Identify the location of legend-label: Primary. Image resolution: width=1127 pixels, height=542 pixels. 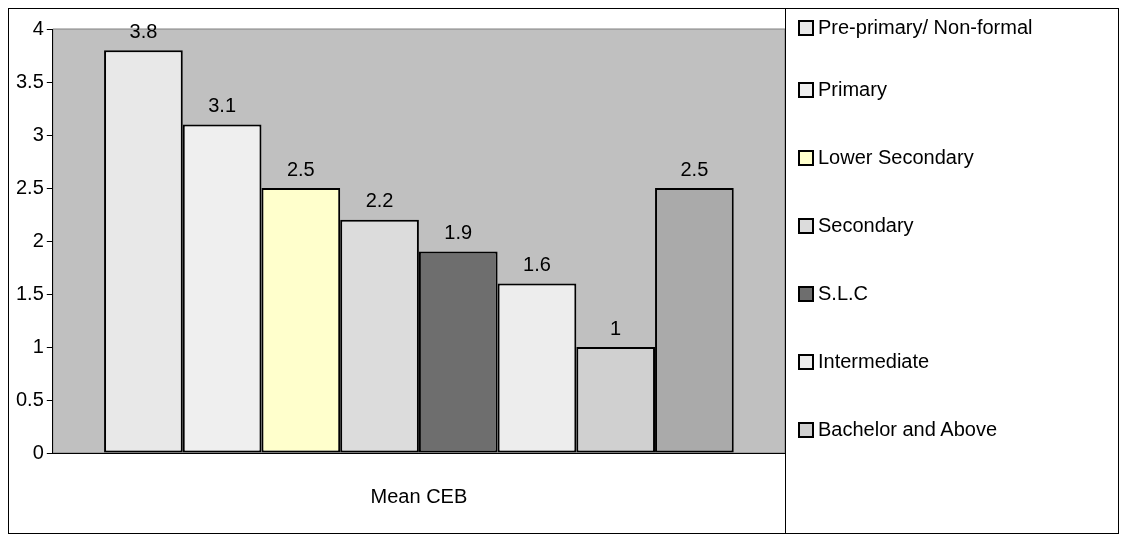
(853, 89).